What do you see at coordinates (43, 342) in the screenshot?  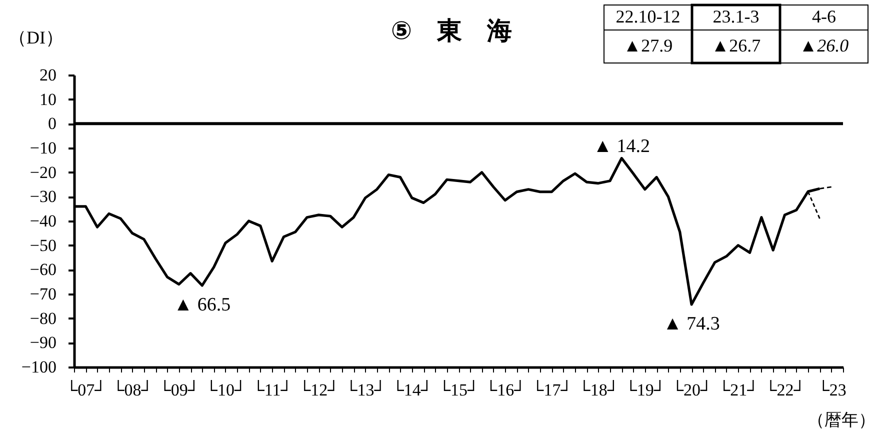 I see `y-tick-label: −90` at bounding box center [43, 342].